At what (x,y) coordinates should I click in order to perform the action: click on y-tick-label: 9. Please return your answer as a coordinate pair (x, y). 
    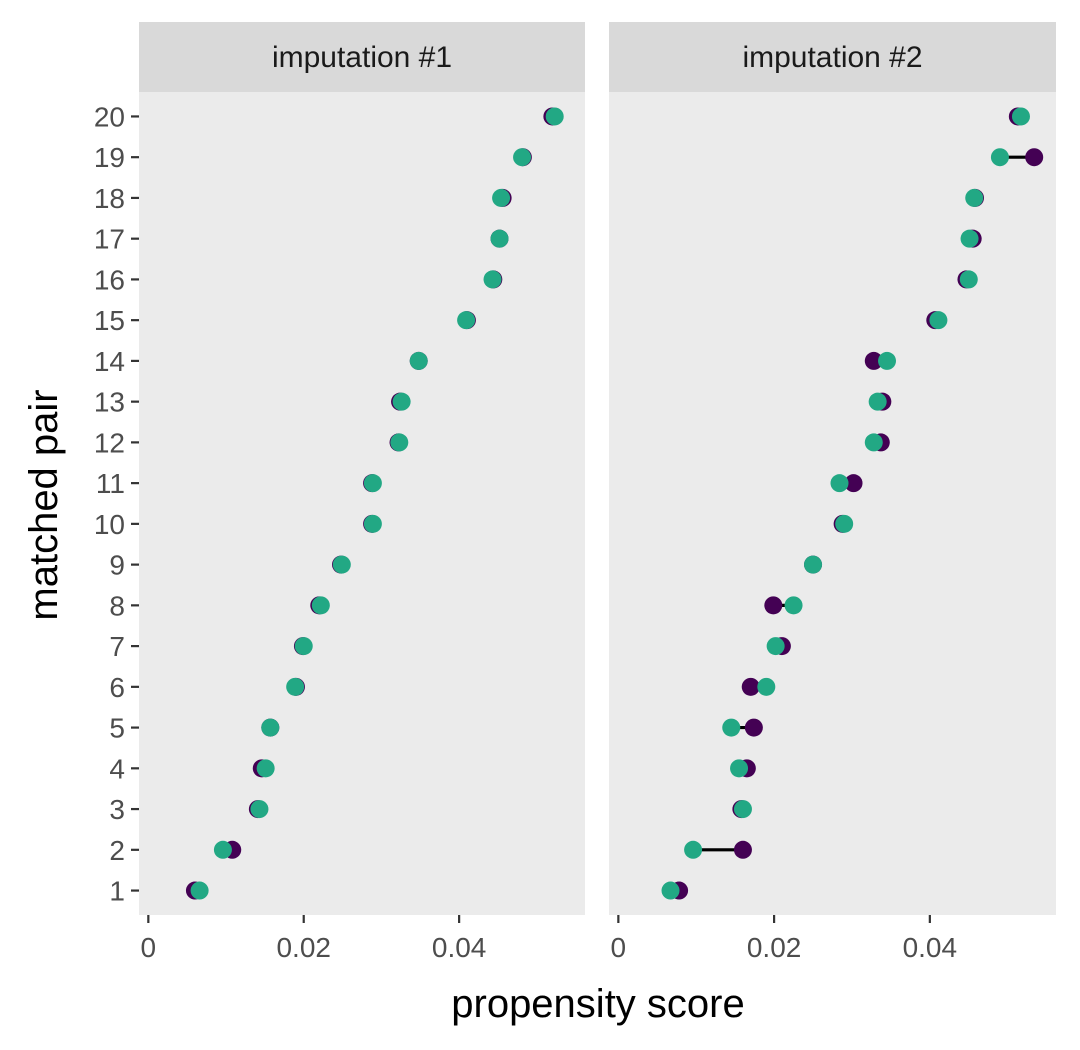
    Looking at the image, I should click on (117, 565).